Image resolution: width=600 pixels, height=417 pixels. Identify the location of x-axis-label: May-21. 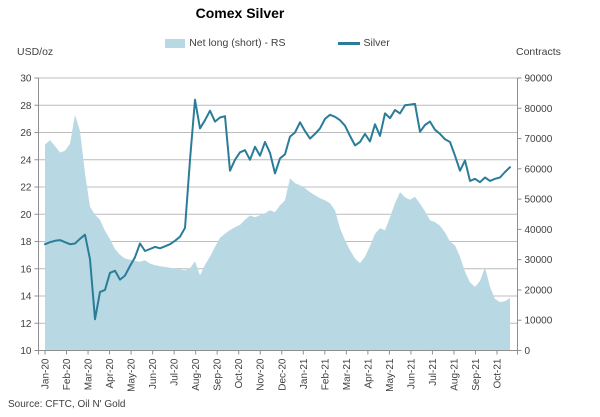
(390, 375).